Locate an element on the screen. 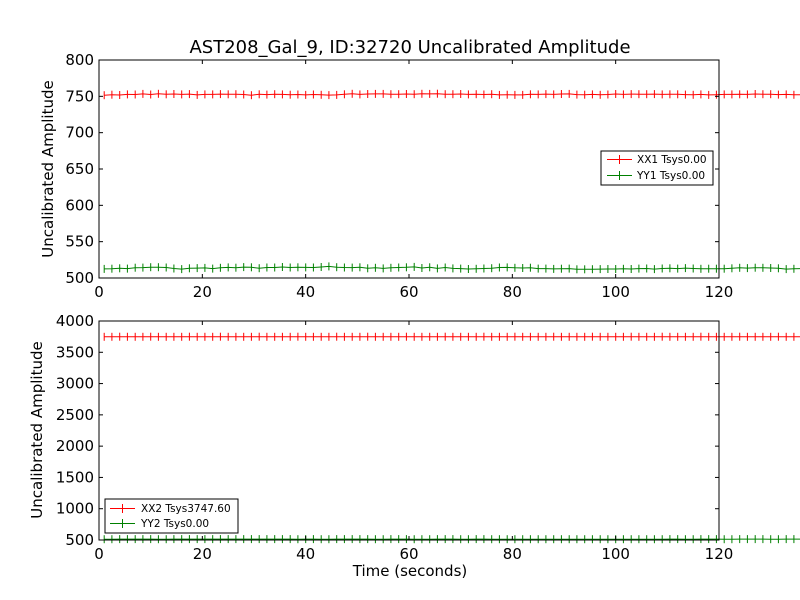 The image size is (800, 600). legend-label-yy1: YY1 Tsys0.00 is located at coordinates (670, 176).